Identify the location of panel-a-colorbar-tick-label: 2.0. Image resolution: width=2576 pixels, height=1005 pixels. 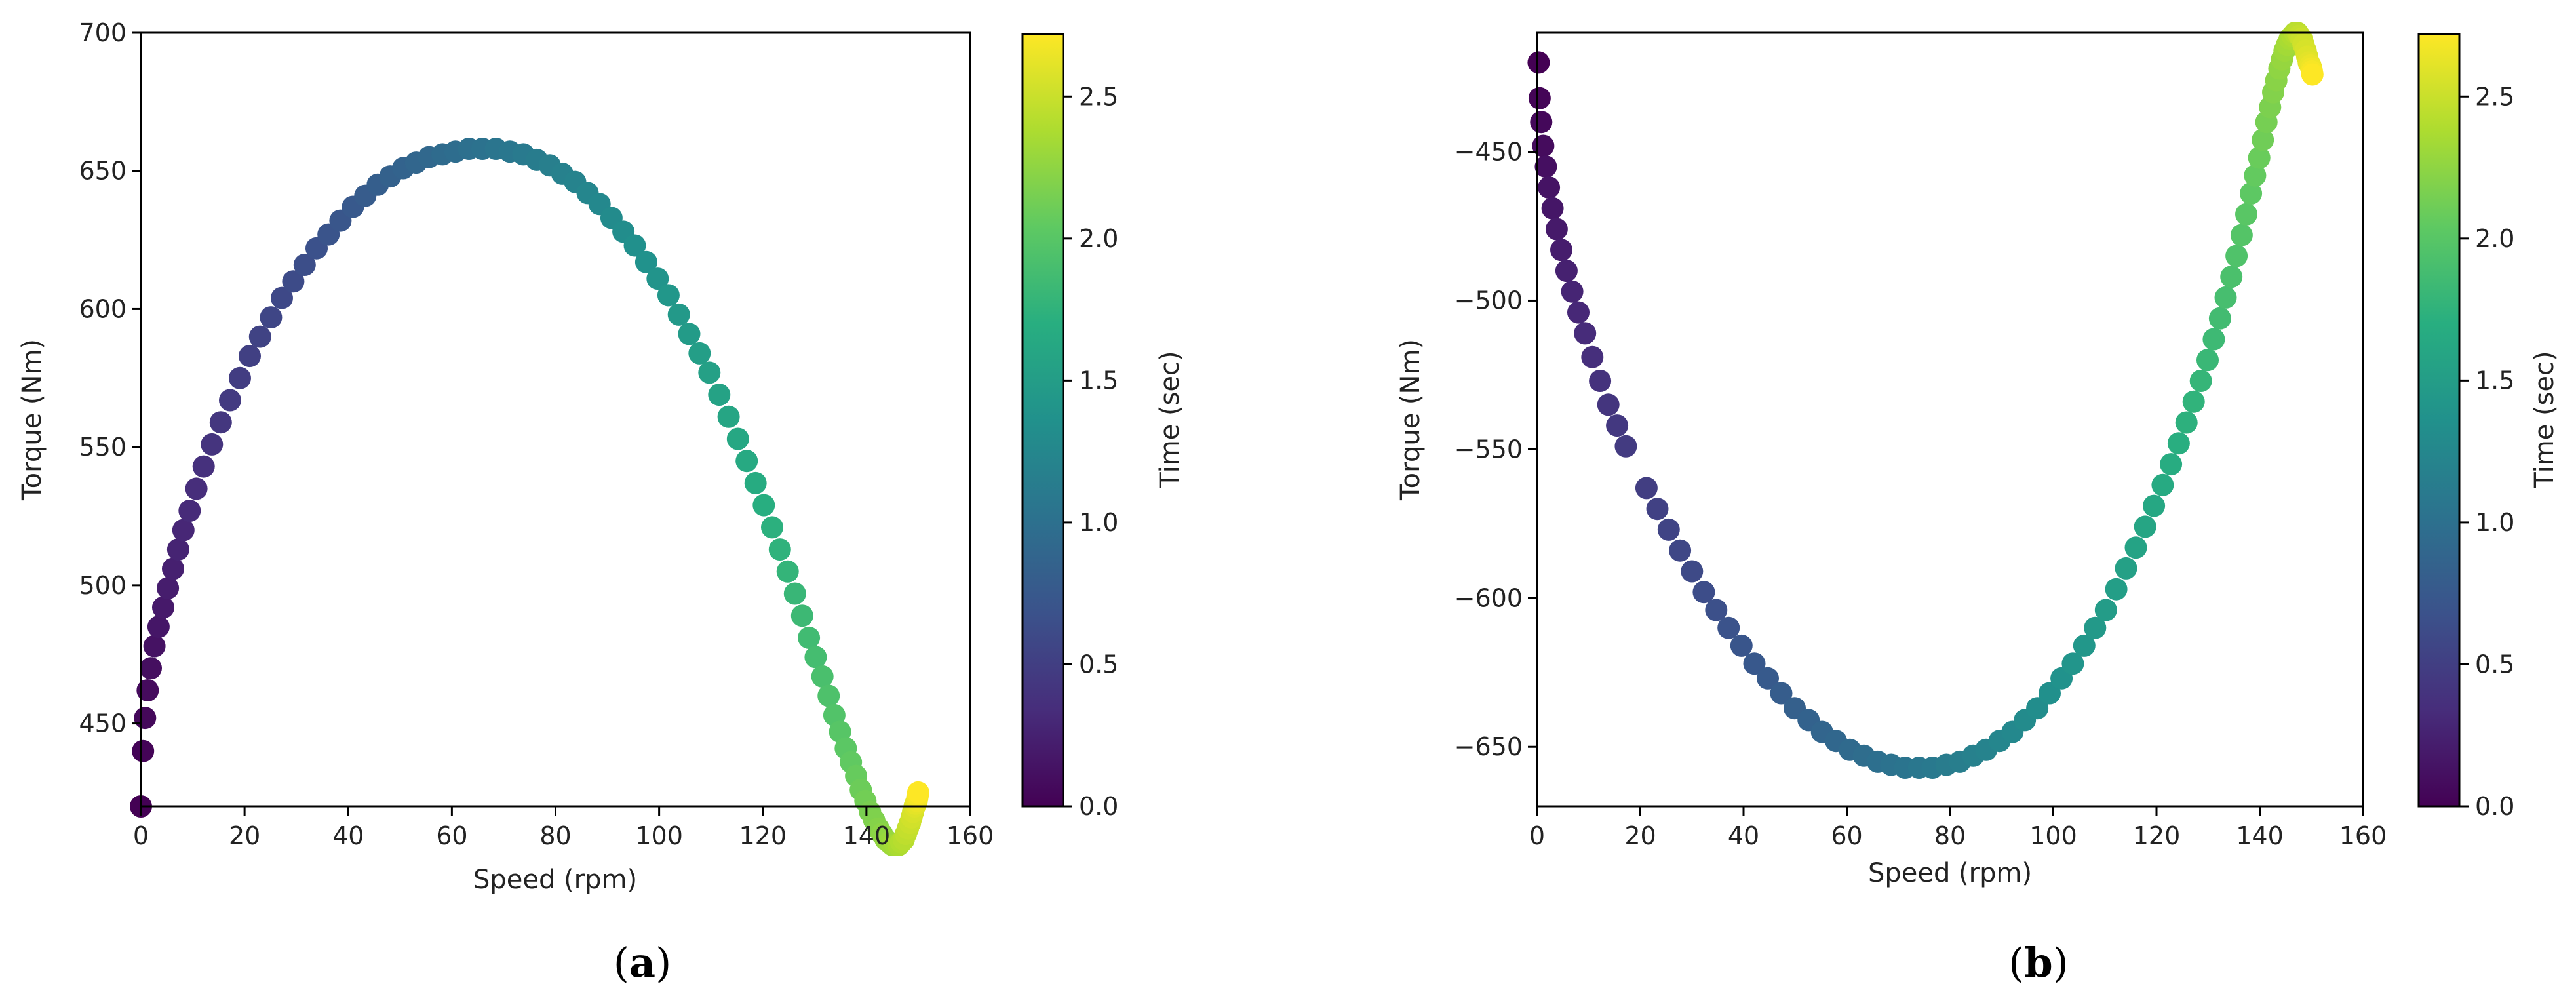
(1098, 238).